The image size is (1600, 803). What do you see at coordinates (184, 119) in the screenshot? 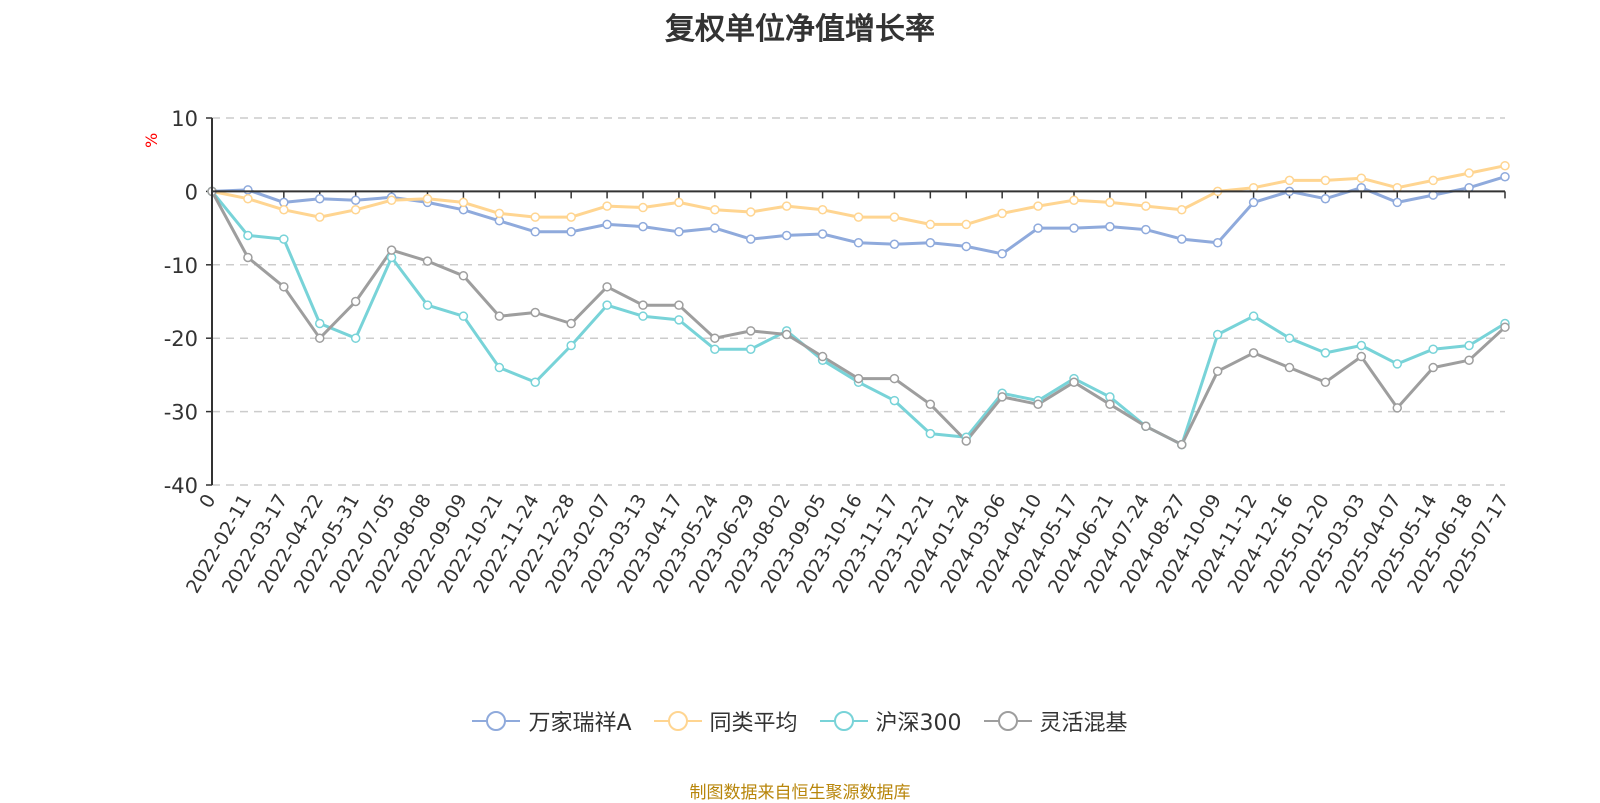
I see `y-tick-label: 10` at bounding box center [184, 119].